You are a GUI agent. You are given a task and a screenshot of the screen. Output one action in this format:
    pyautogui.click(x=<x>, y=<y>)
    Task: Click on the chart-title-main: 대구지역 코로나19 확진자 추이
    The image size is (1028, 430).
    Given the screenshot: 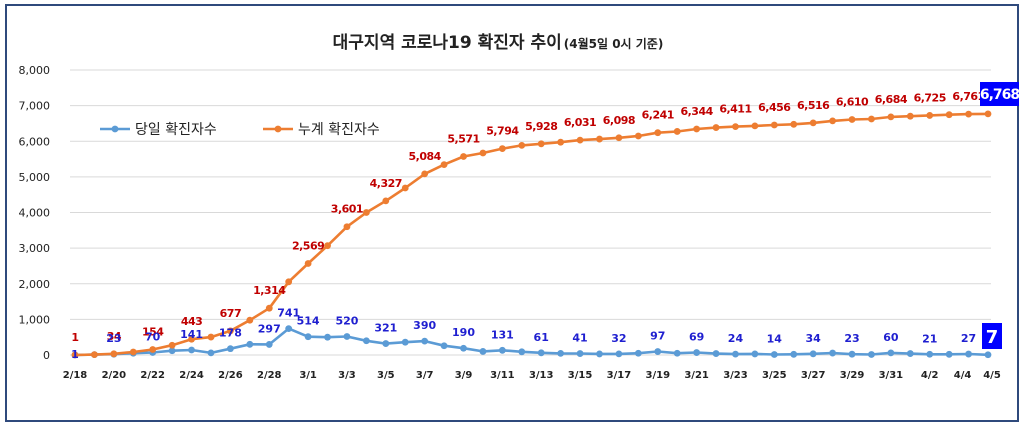 What is the action you would take?
    pyautogui.click(x=447, y=43)
    